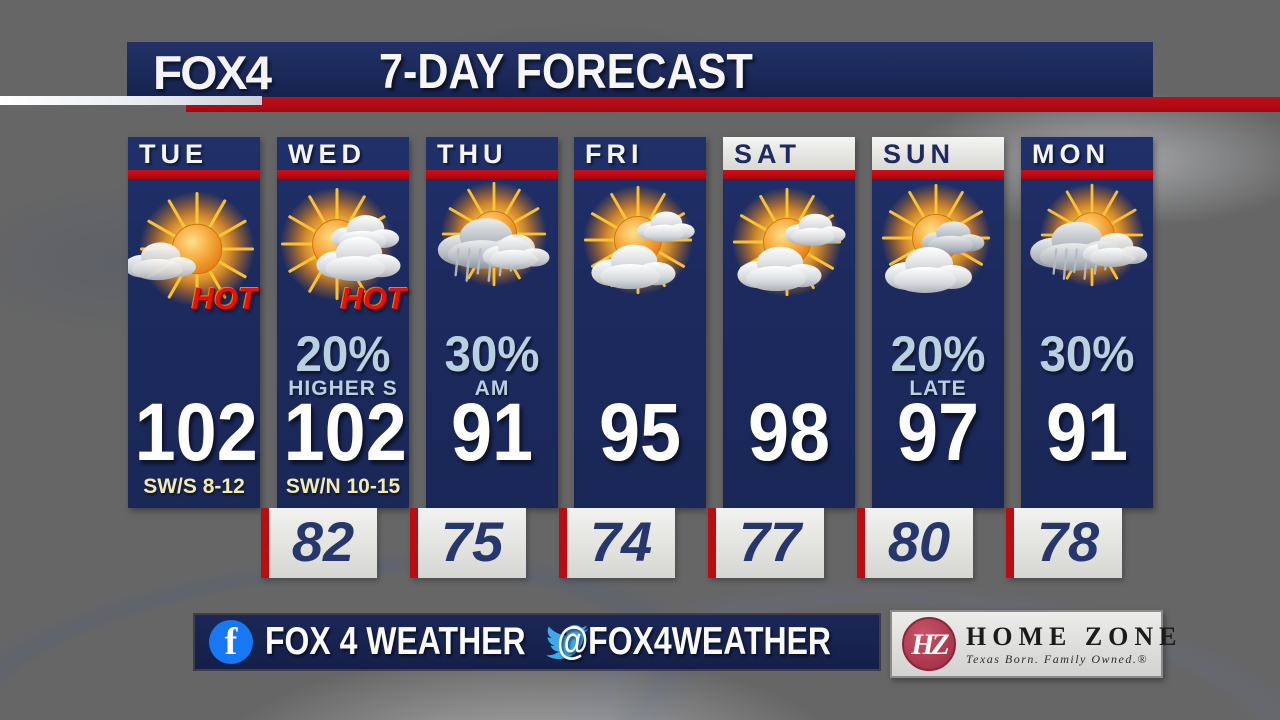 This screenshot has height=720, width=1280. What do you see at coordinates (327, 154) in the screenshot?
I see `day-label: WED` at bounding box center [327, 154].